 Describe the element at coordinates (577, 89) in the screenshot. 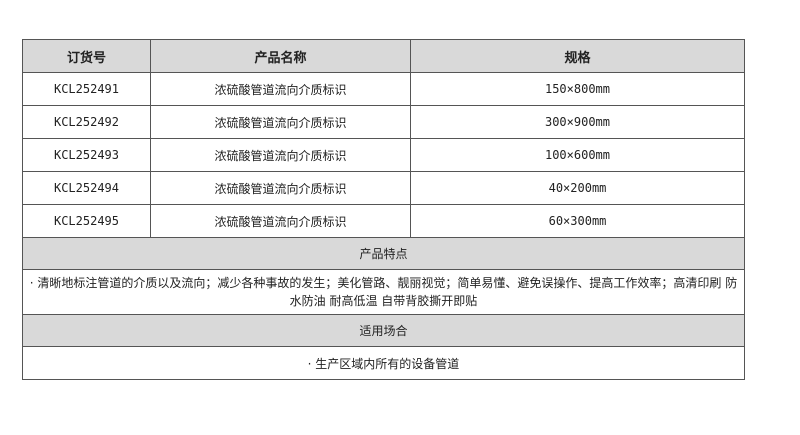

I see `spec-cell: 150×800mm` at that location.